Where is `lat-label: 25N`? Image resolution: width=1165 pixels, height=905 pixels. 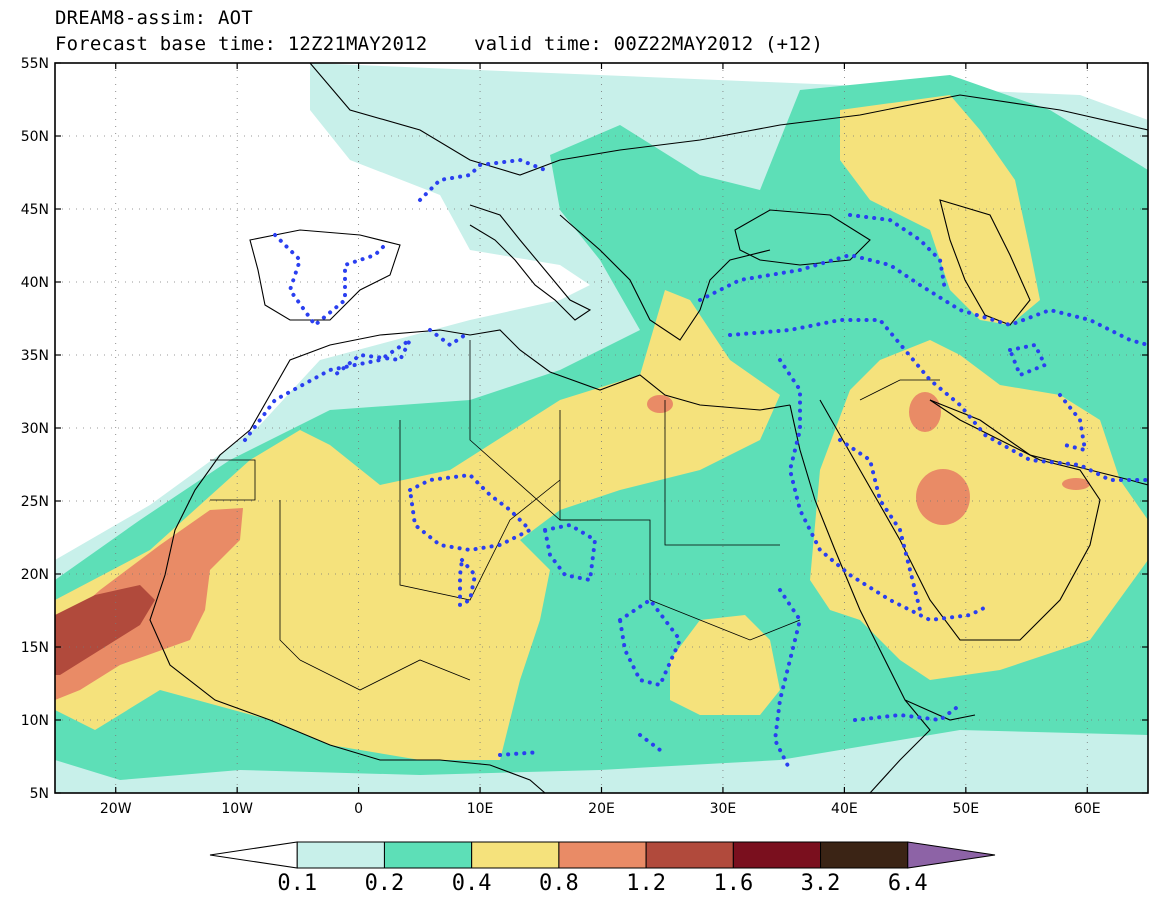
lat-label: 25N is located at coordinates (35, 502).